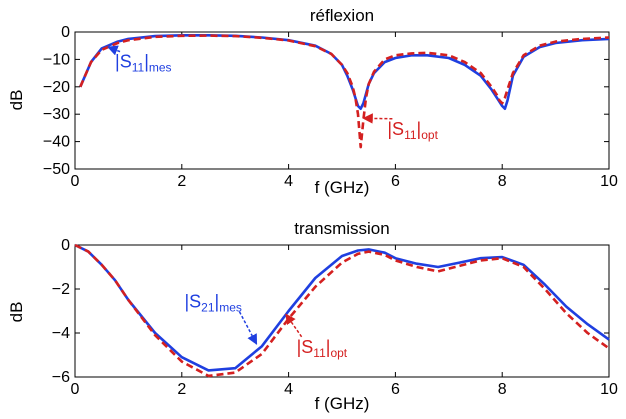 Image resolution: width=626 pixels, height=419 pixels. What do you see at coordinates (61, 377) in the screenshot?
I see `y-tick-label: −6` at bounding box center [61, 377].